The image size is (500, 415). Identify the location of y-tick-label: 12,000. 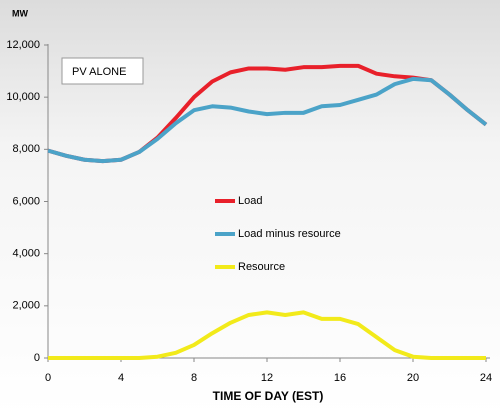
(23, 45).